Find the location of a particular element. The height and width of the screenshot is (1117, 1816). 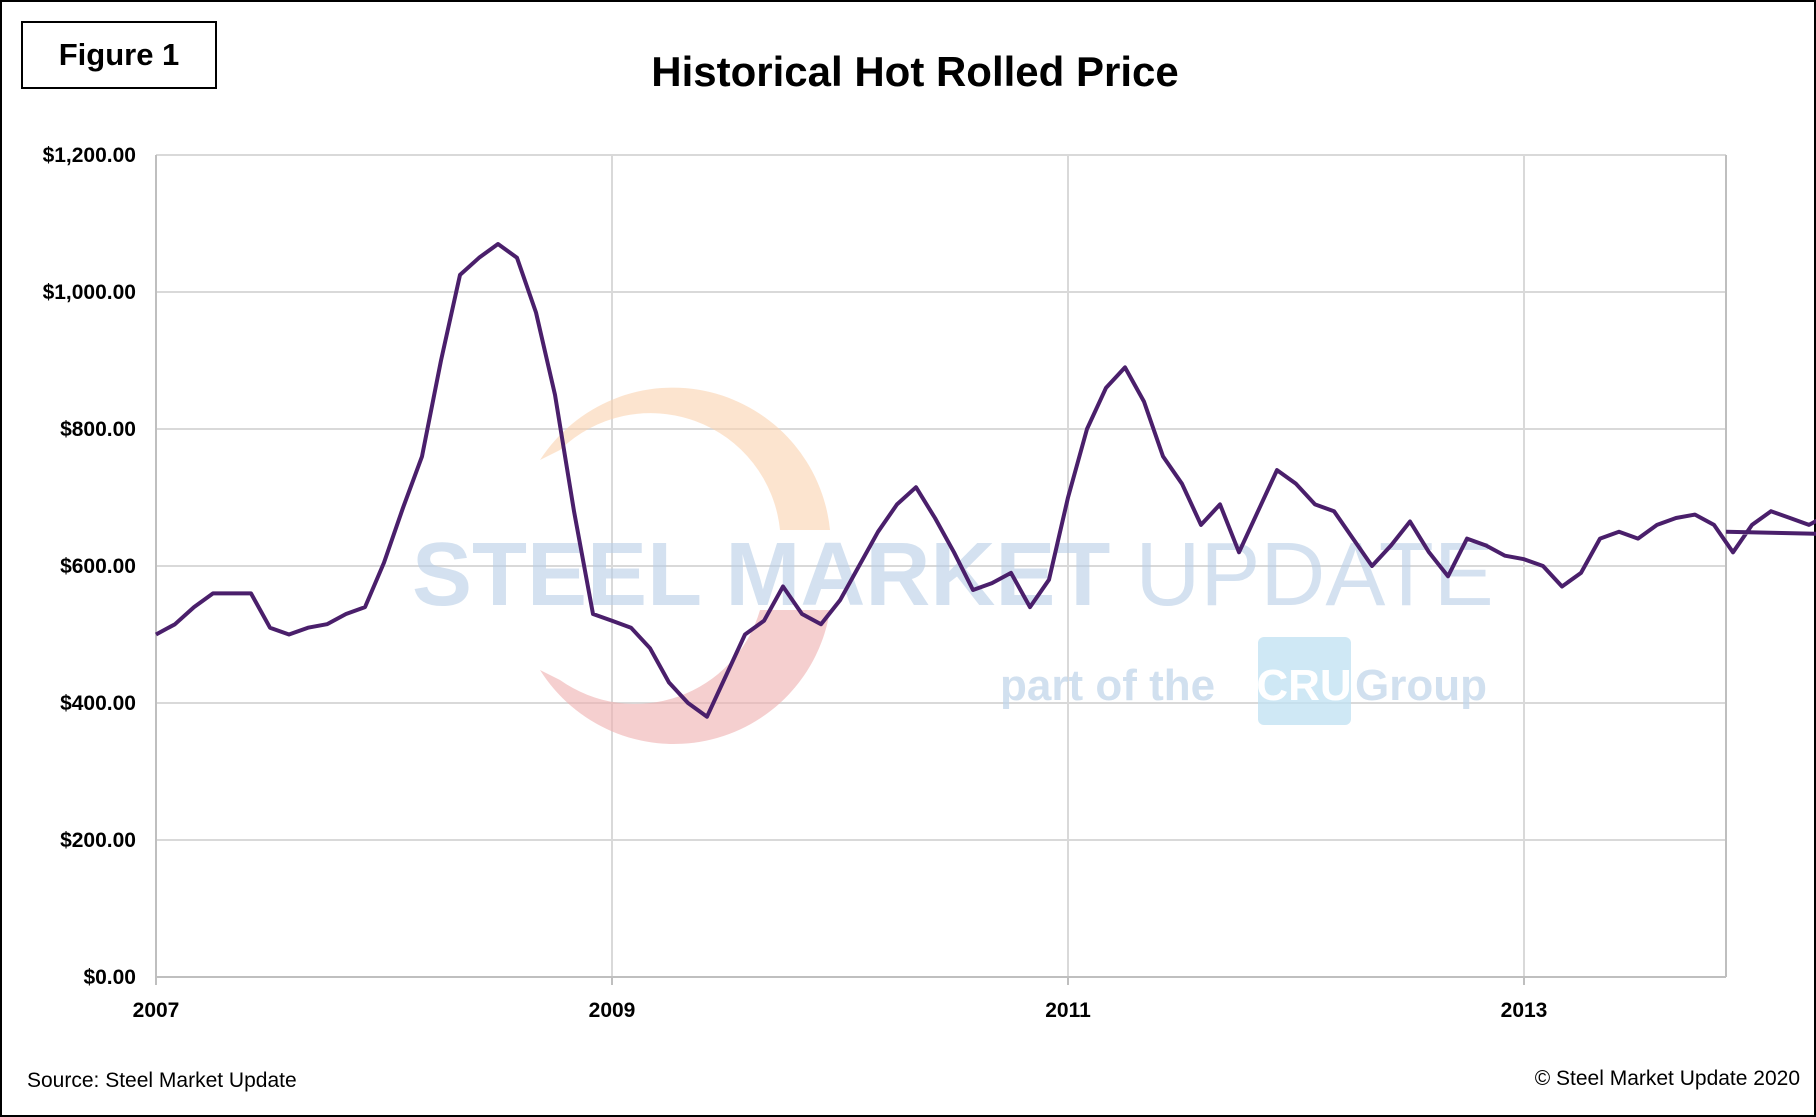

y-tick-label: $600.00 is located at coordinates (98, 566).